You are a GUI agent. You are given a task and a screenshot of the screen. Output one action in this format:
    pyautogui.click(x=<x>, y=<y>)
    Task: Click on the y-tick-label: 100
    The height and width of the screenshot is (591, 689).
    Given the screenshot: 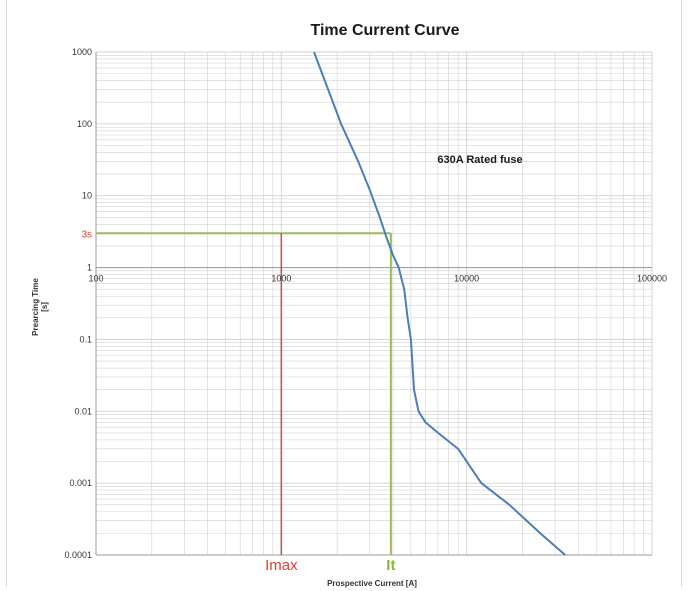 What is the action you would take?
    pyautogui.click(x=84, y=124)
    